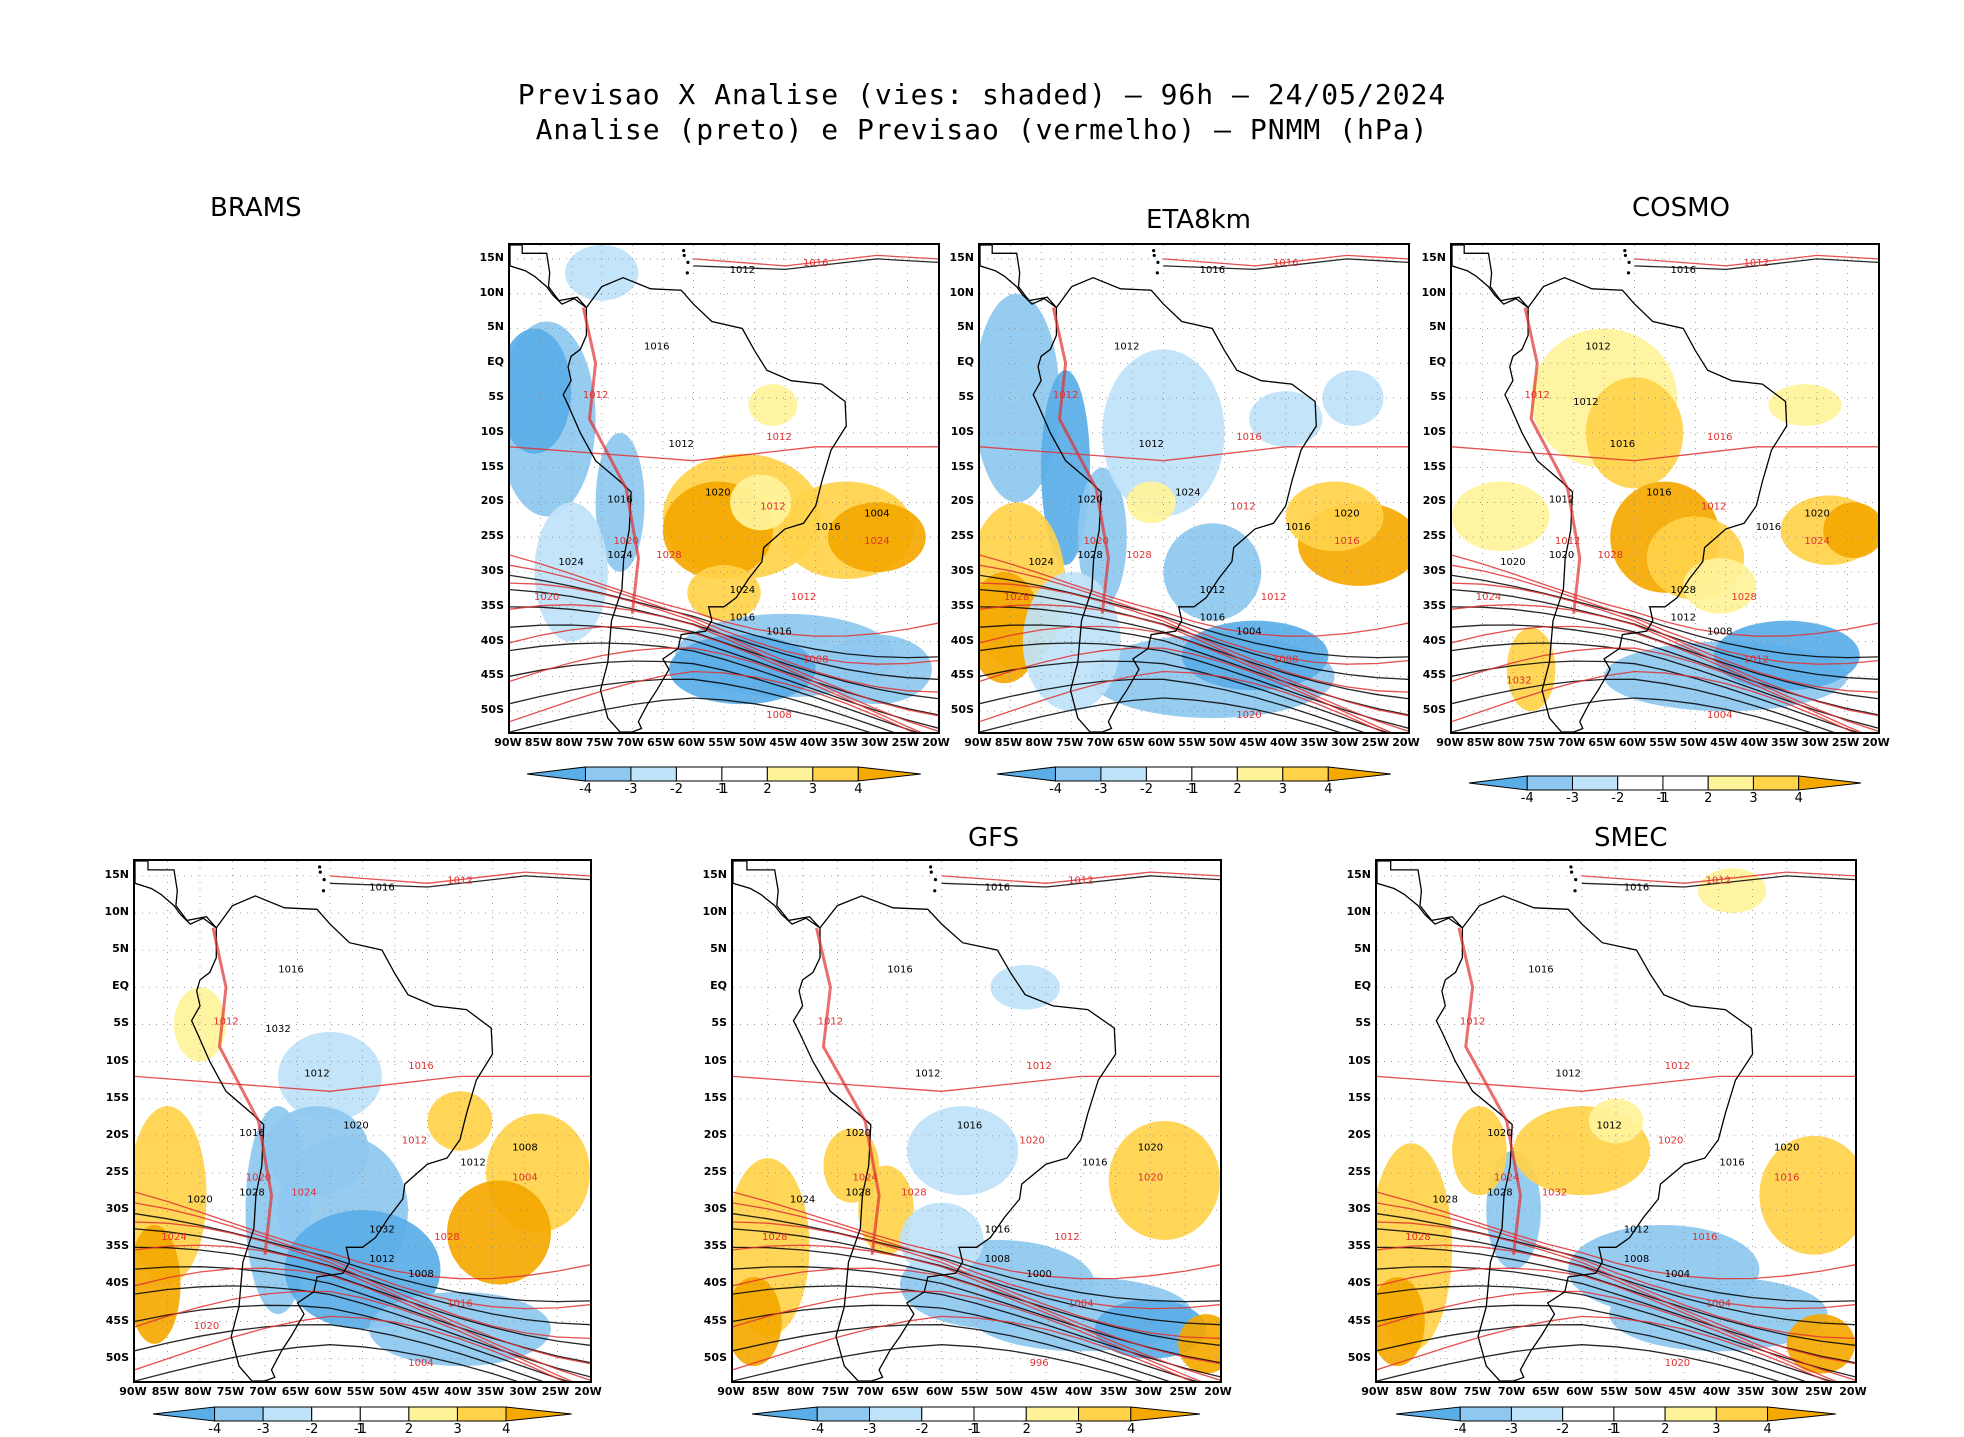 Image resolution: width=1964 pixels, height=1437 pixels. Describe the element at coordinates (961, 257) in the screenshot. I see `lat-label: 15N` at that location.